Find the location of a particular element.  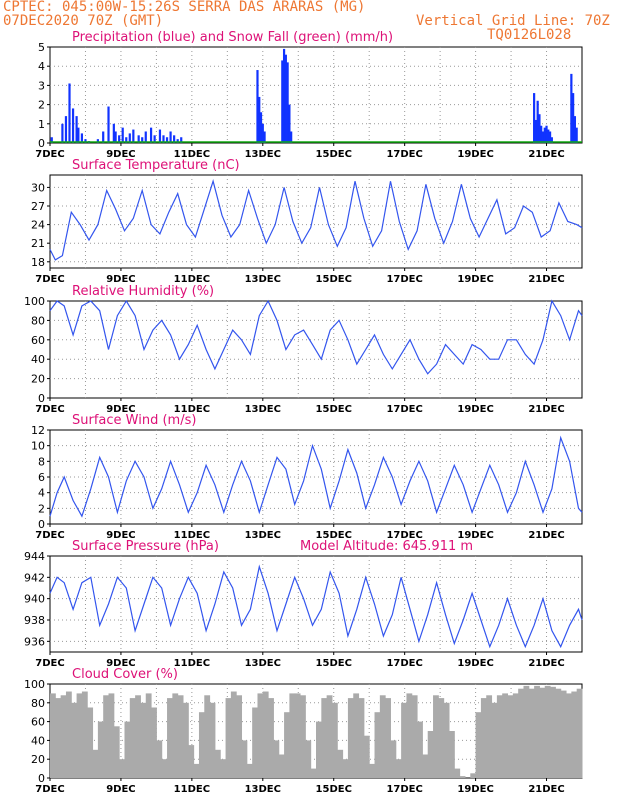

wind-title: Surface Wind (m/s) is located at coordinates (134, 420).